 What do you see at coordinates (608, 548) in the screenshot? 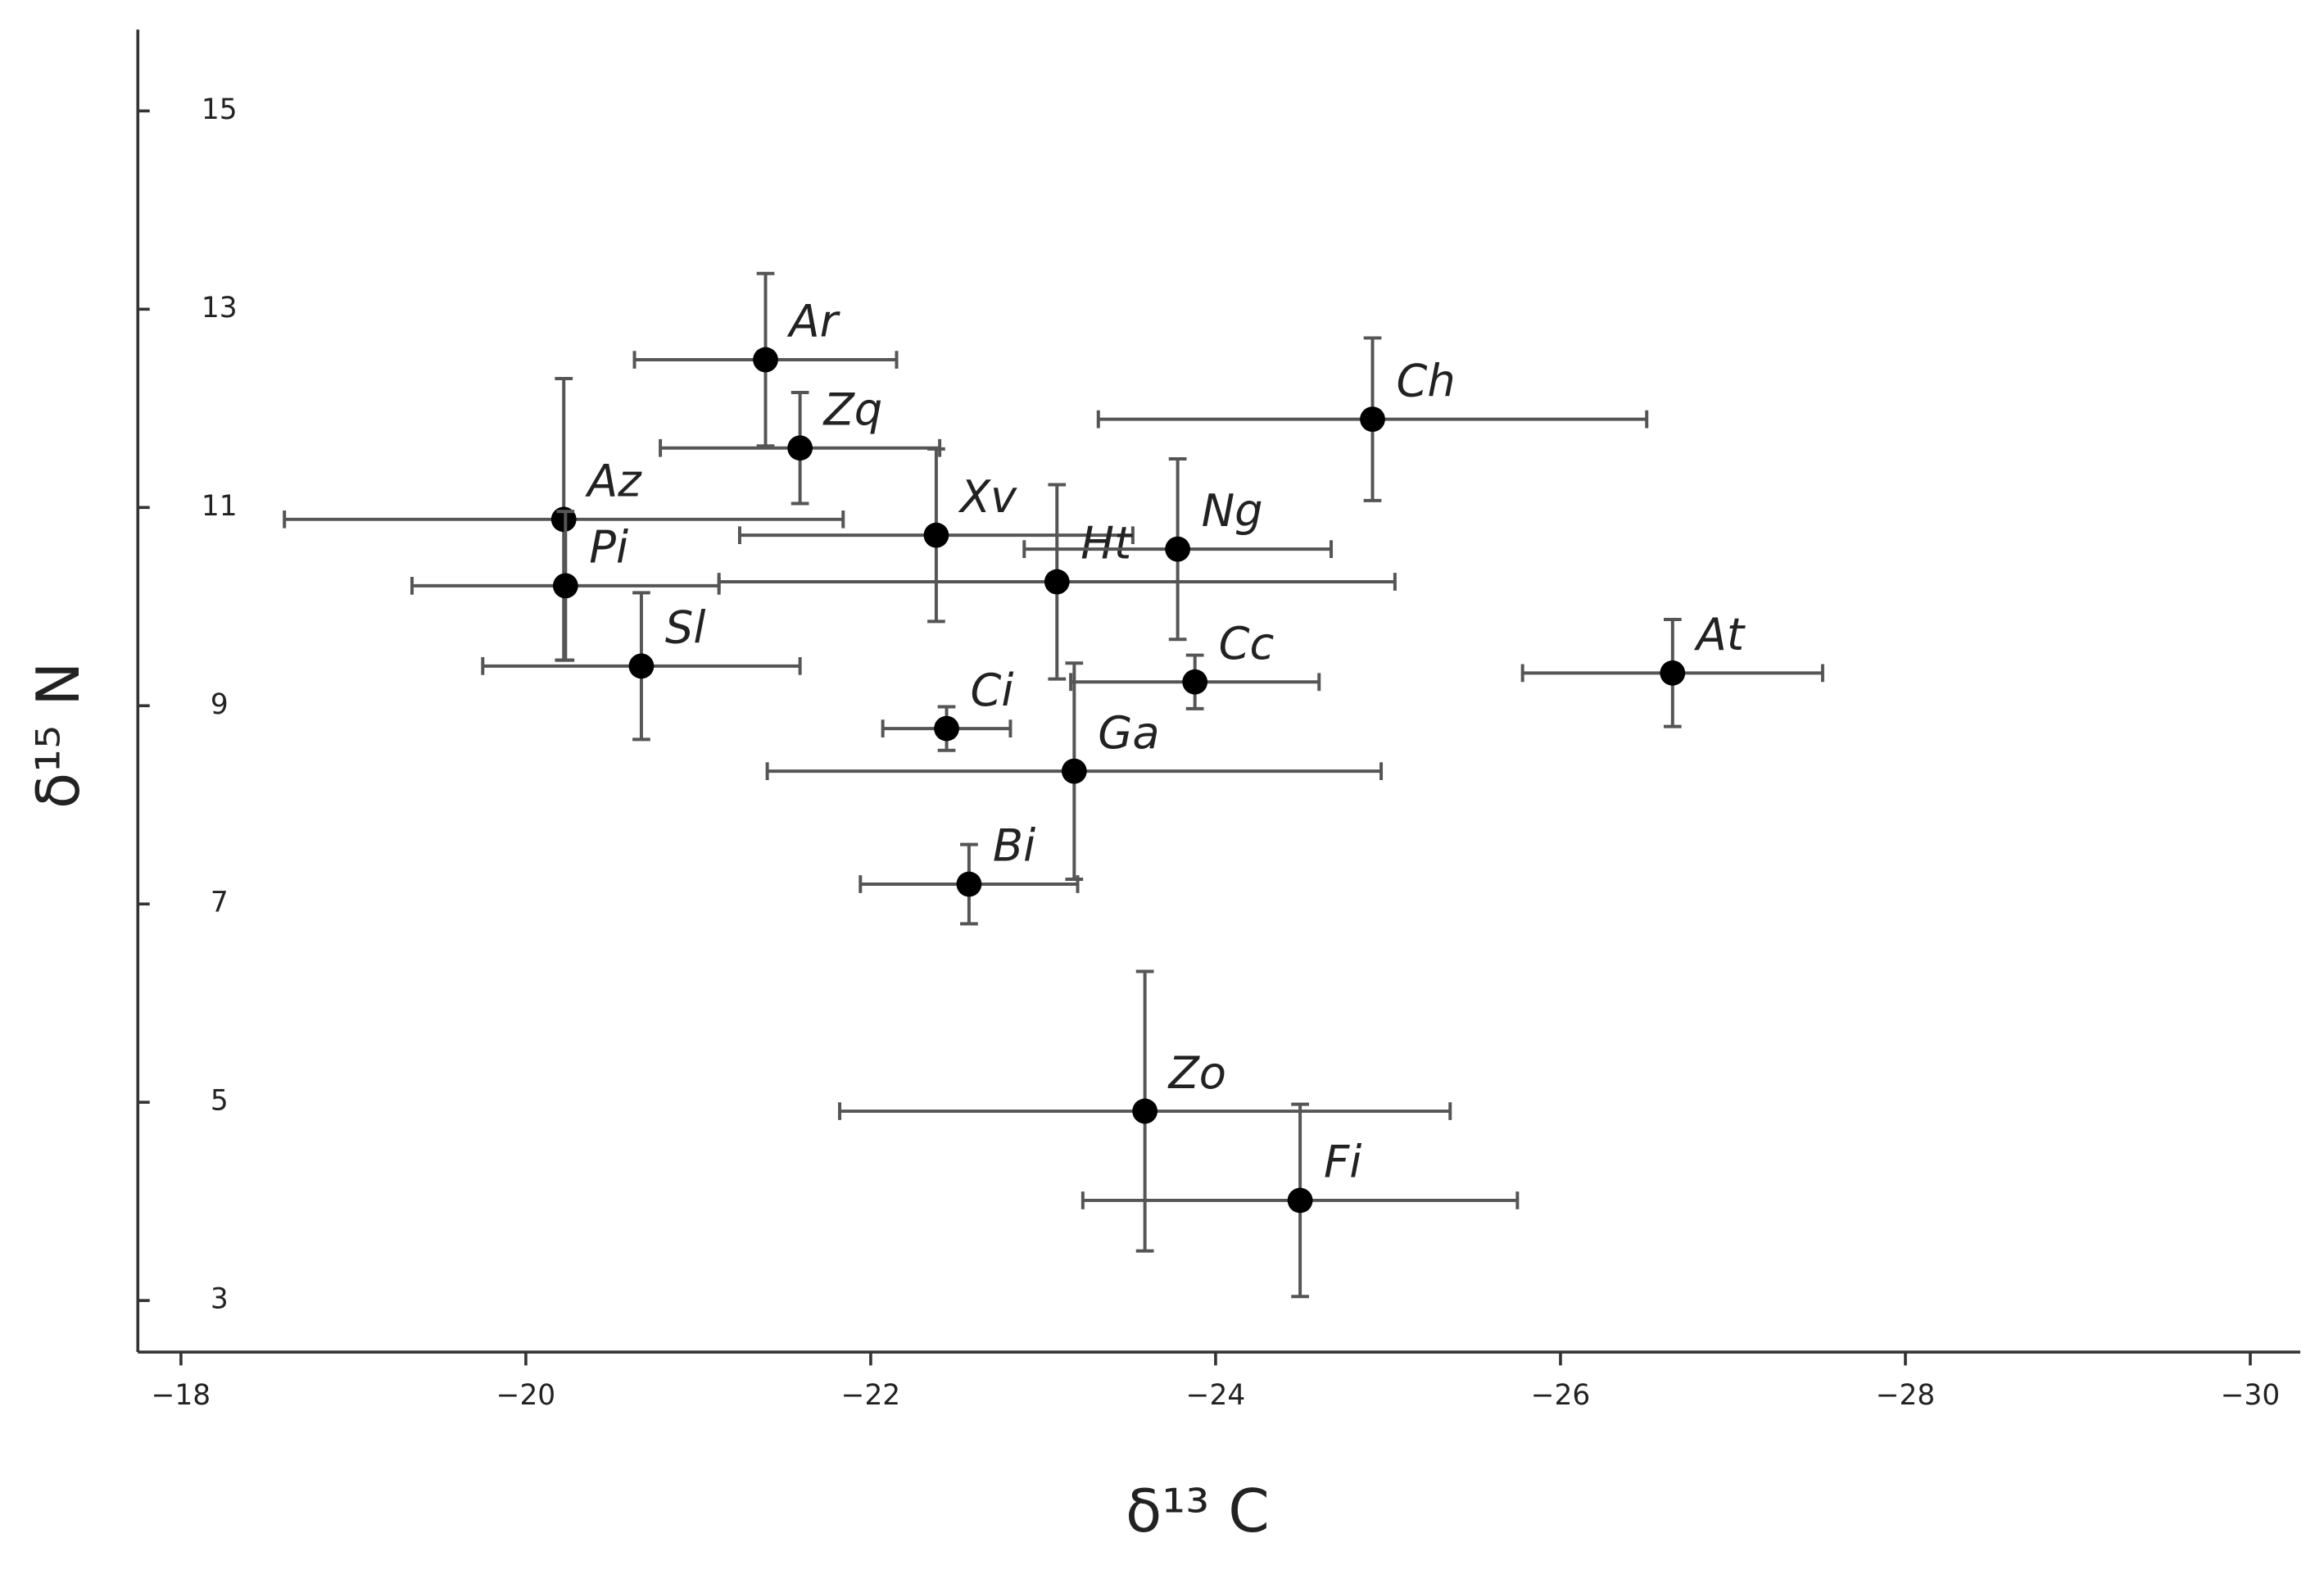
I see `point-label: Pi` at bounding box center [608, 548].